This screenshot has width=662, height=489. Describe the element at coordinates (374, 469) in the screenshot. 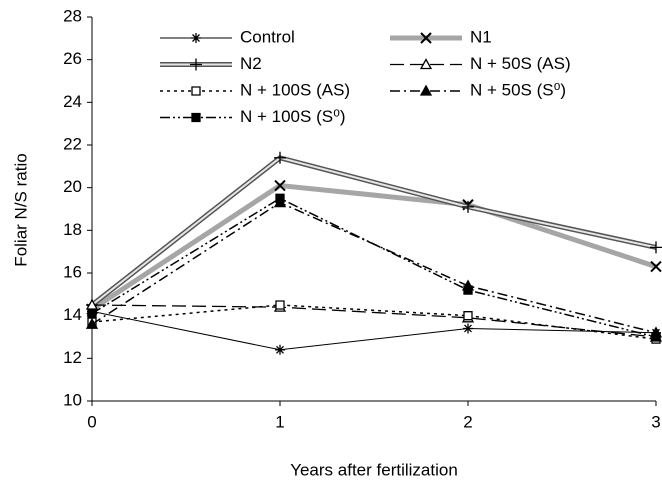

I see `x-axis-label: Years after fertilization` at that location.